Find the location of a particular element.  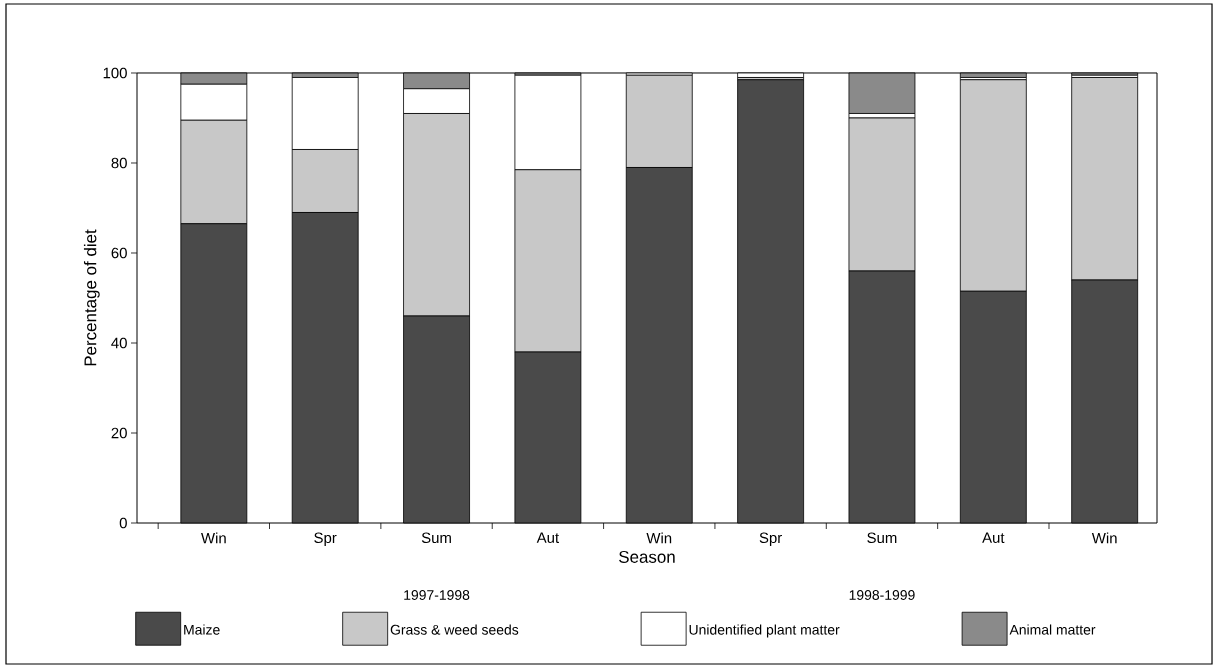

legend-label: Animal matter is located at coordinates (1052, 629).